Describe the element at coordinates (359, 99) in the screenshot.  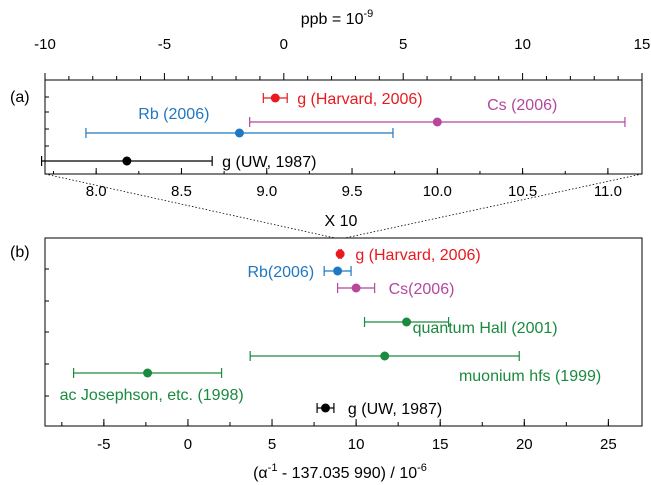
I see `panel-a-point-label: g (Harvard, 2006)` at that location.